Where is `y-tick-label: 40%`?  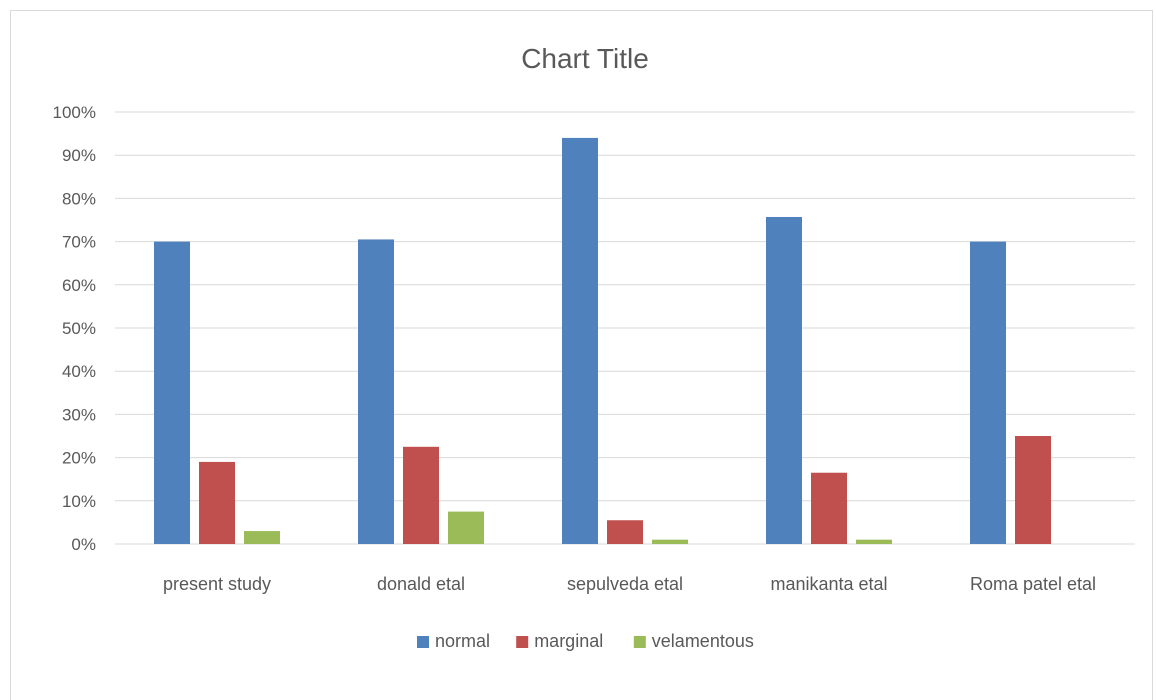
y-tick-label: 40% is located at coordinates (79, 371).